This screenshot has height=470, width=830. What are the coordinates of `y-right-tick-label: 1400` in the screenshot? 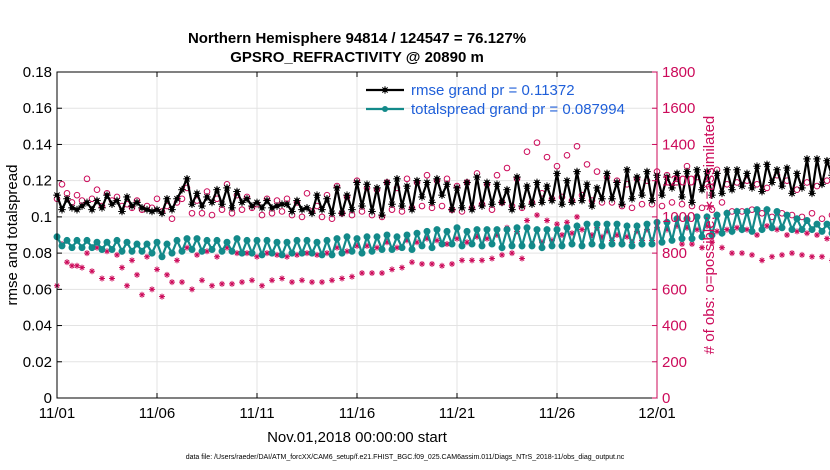 It's located at (678, 144).